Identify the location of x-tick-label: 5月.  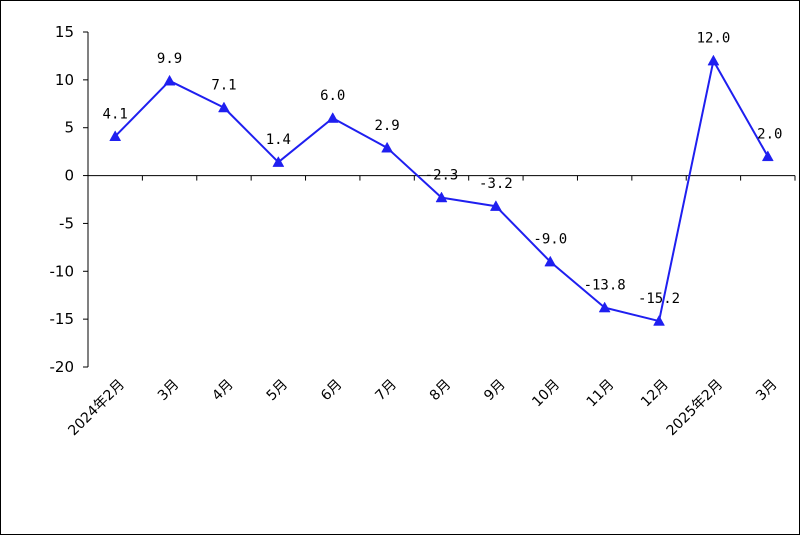
(278, 391).